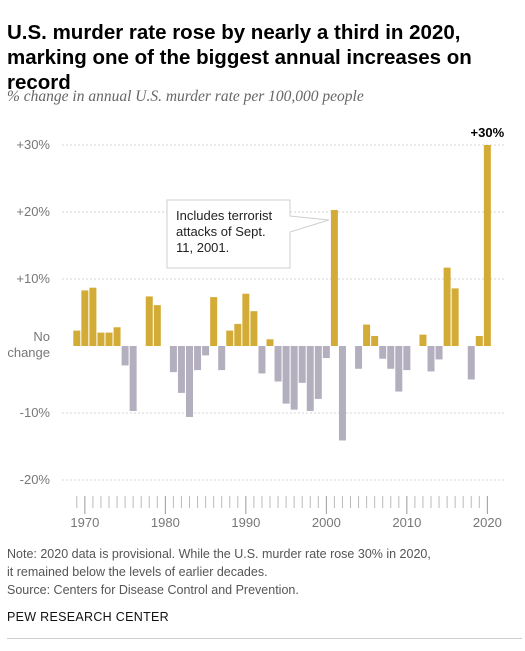 The width and height of the screenshot is (525, 651). Describe the element at coordinates (479, 340) in the screenshot. I see `bar-2019` at that location.